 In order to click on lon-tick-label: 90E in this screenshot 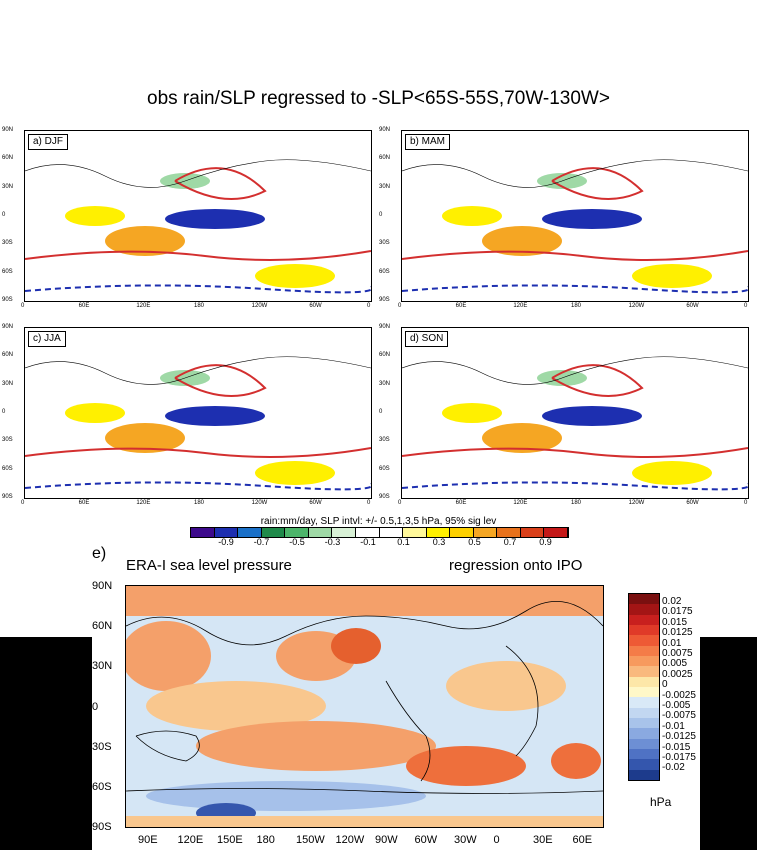, I will do `click(148, 840)`.